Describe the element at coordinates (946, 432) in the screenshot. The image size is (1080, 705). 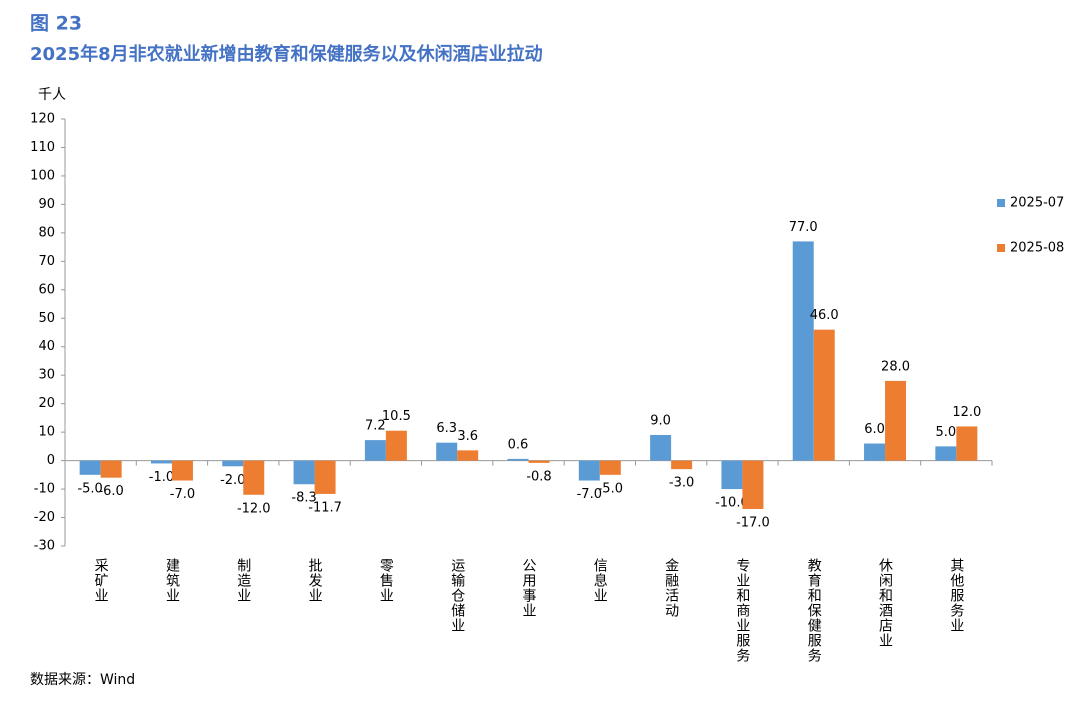
I see `data-label: 5.0` at that location.